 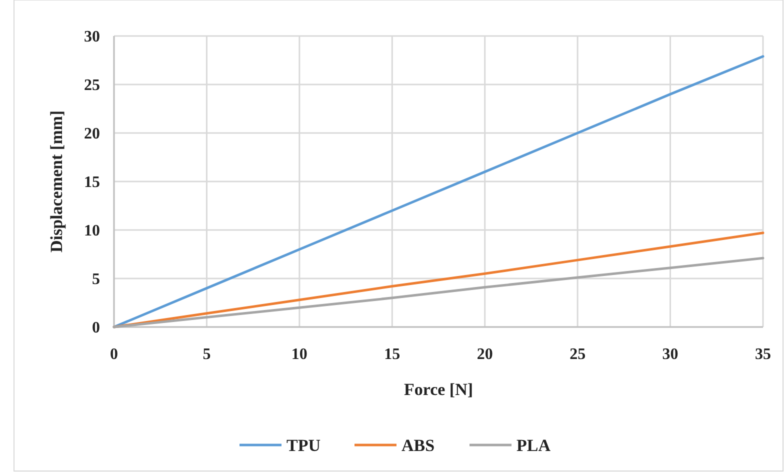 I want to click on x-tick-label: 25, so click(x=578, y=354).